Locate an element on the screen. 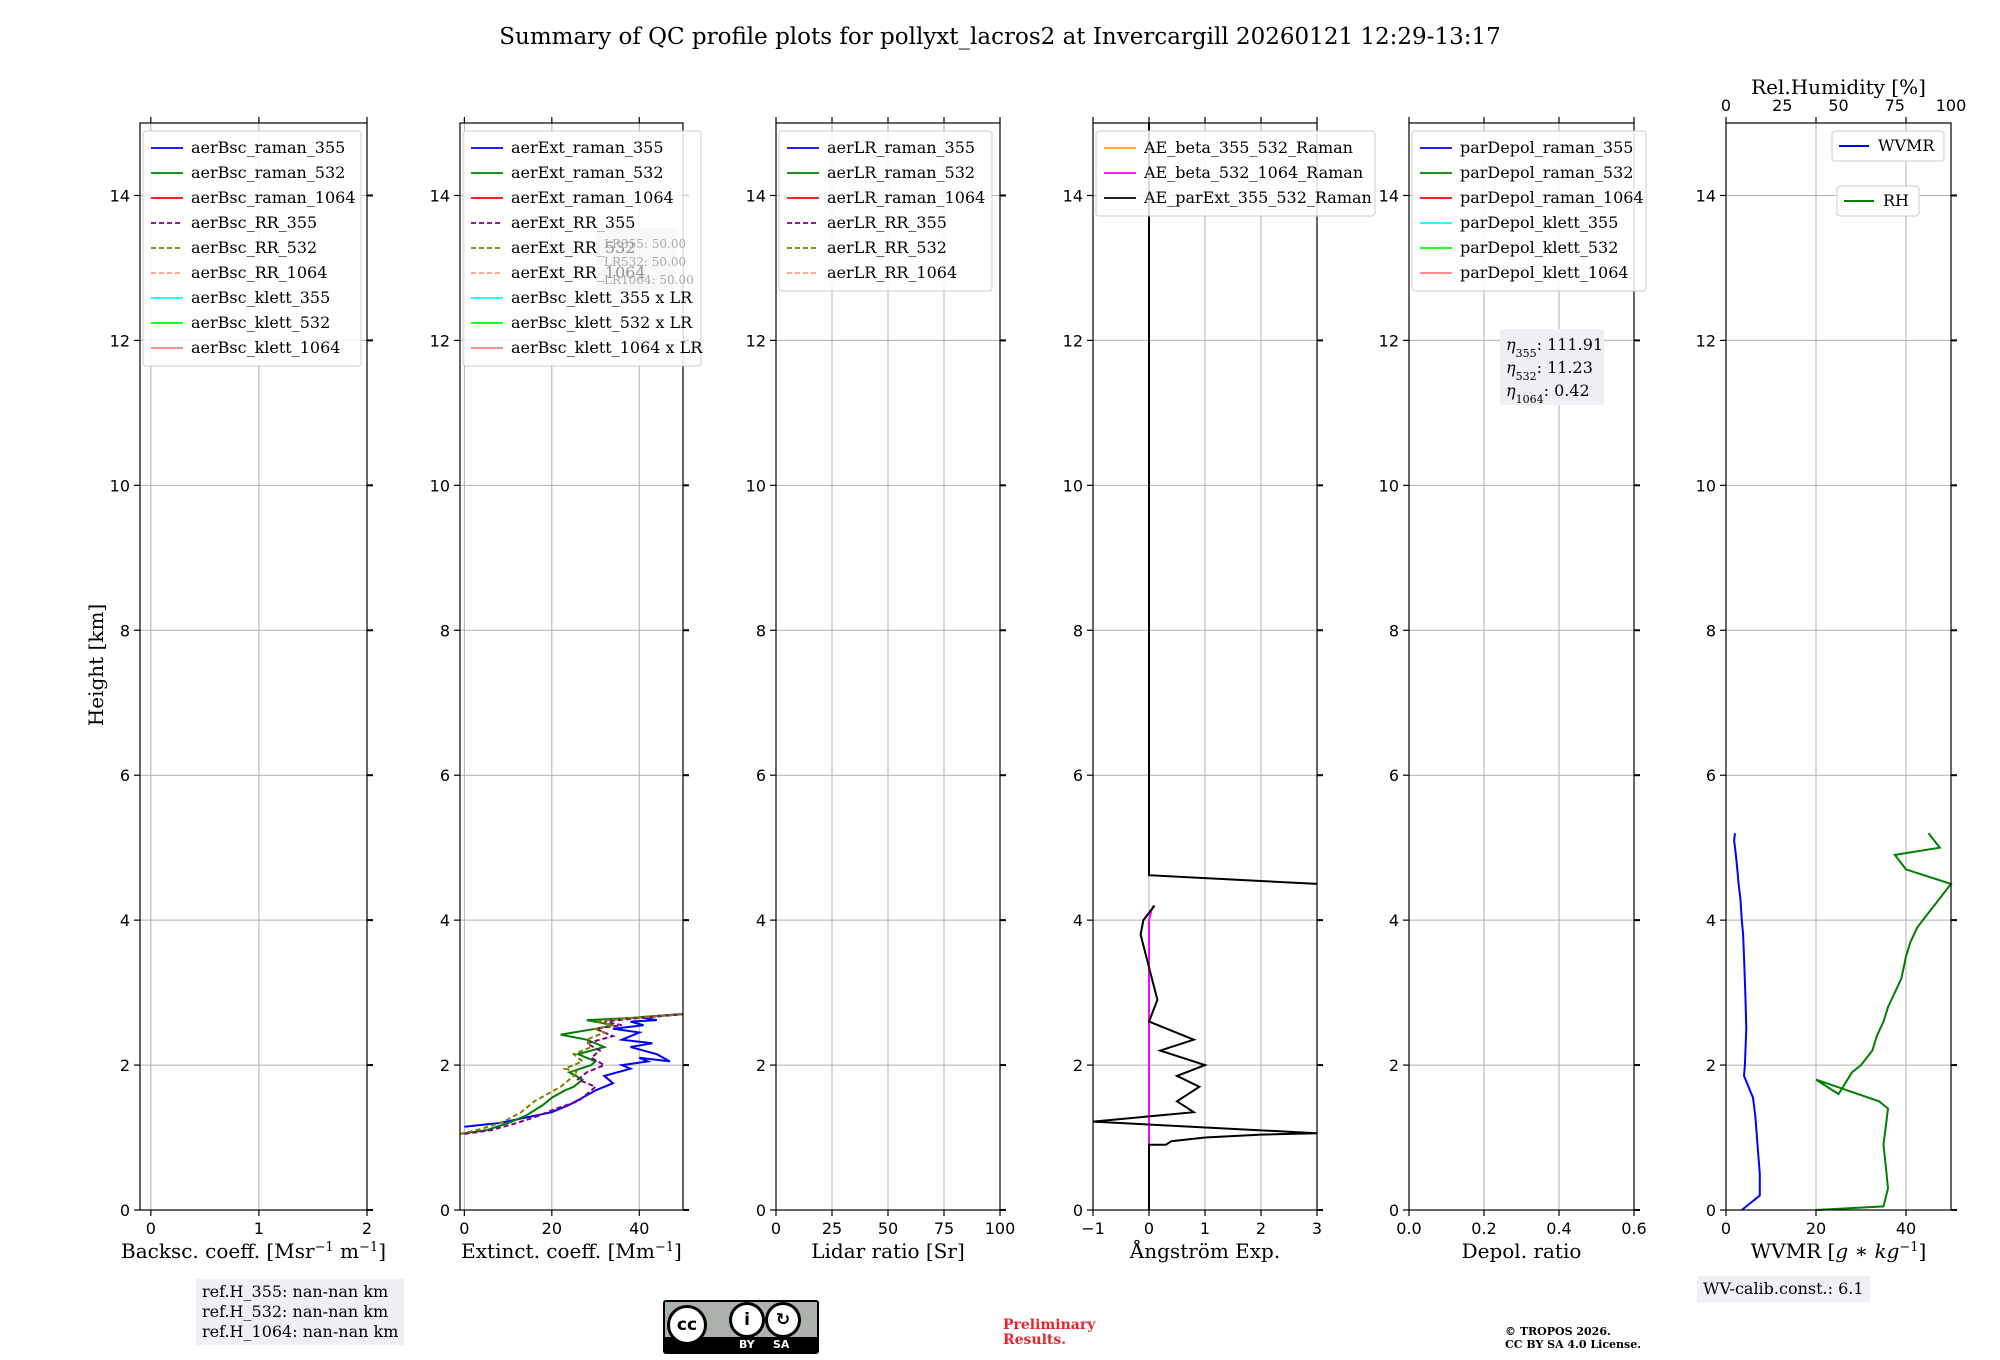 This screenshot has width=2000, height=1360. legend-label: aerBsc_klett_1064 is located at coordinates (265, 347).